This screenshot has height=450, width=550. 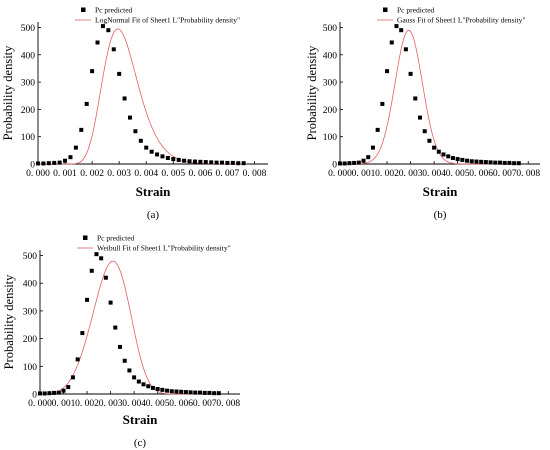 I want to click on y-axis-label: Probability density, so click(x=9, y=322).